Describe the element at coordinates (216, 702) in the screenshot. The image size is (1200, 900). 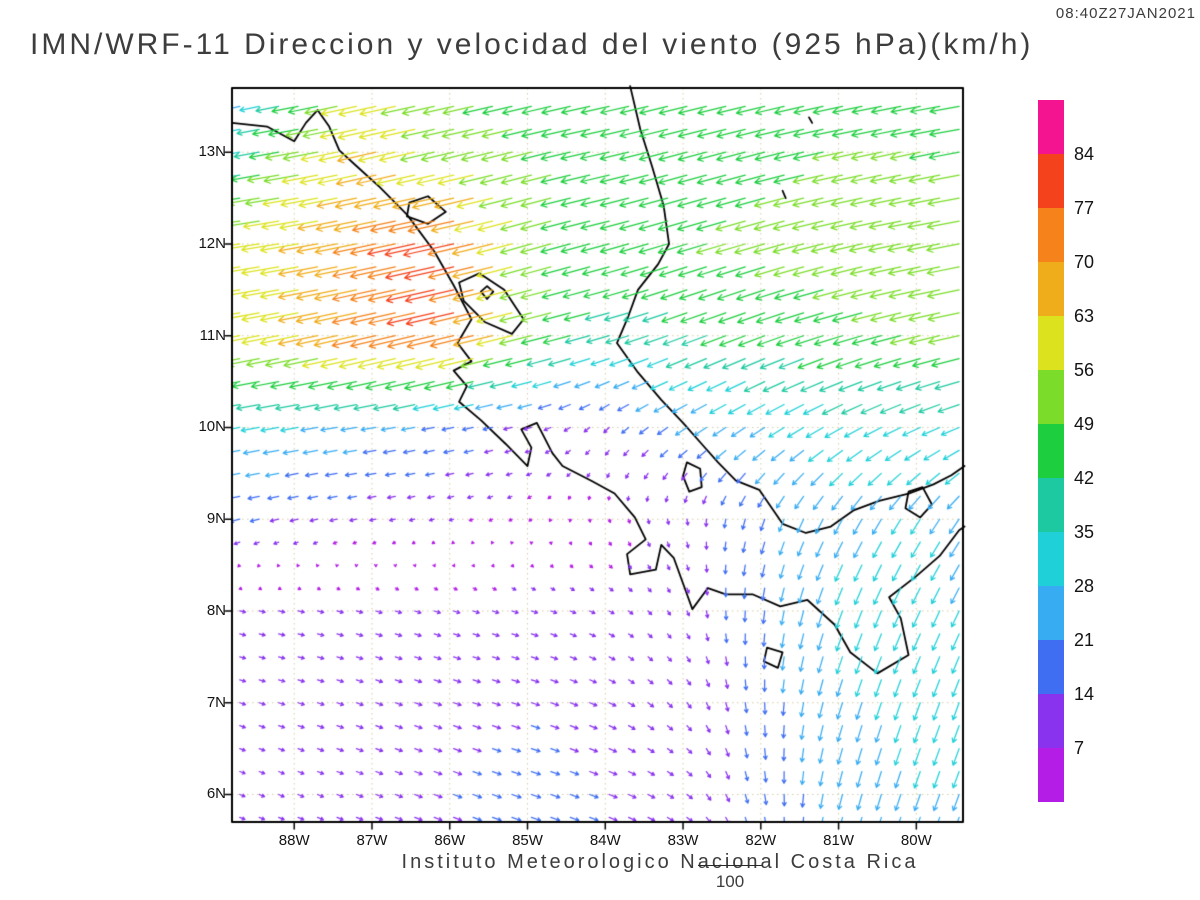
I see `lat-tick-label: 7N` at that location.